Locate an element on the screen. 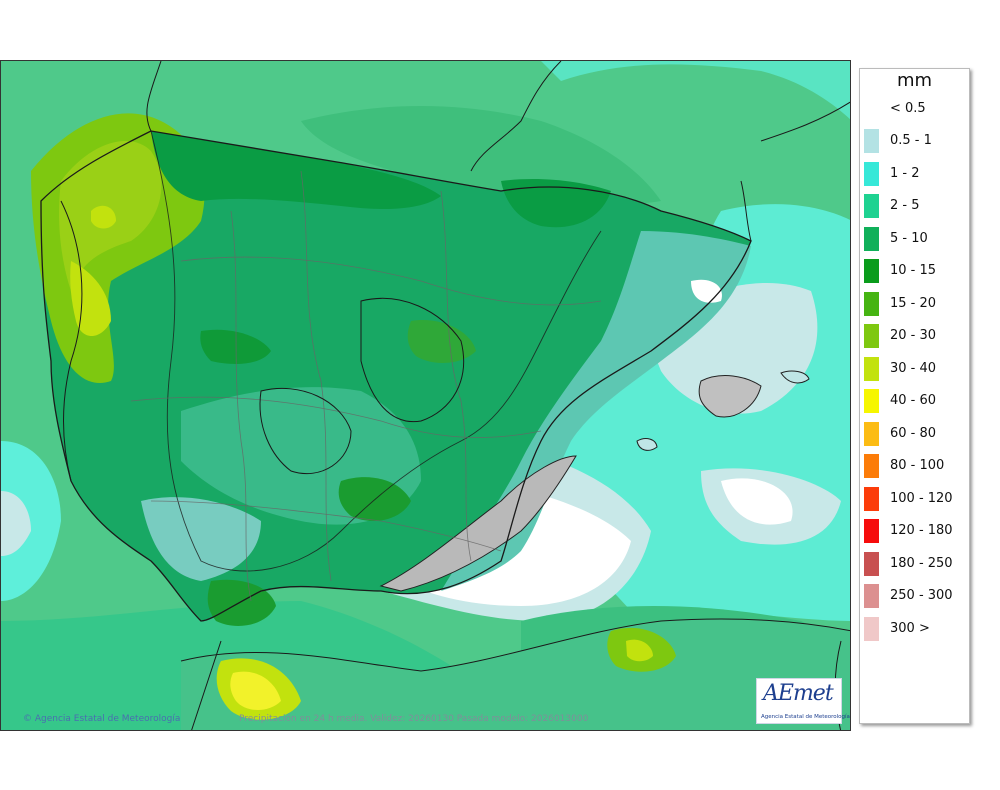  legend-label: 20 - 30 is located at coordinates (913, 335).